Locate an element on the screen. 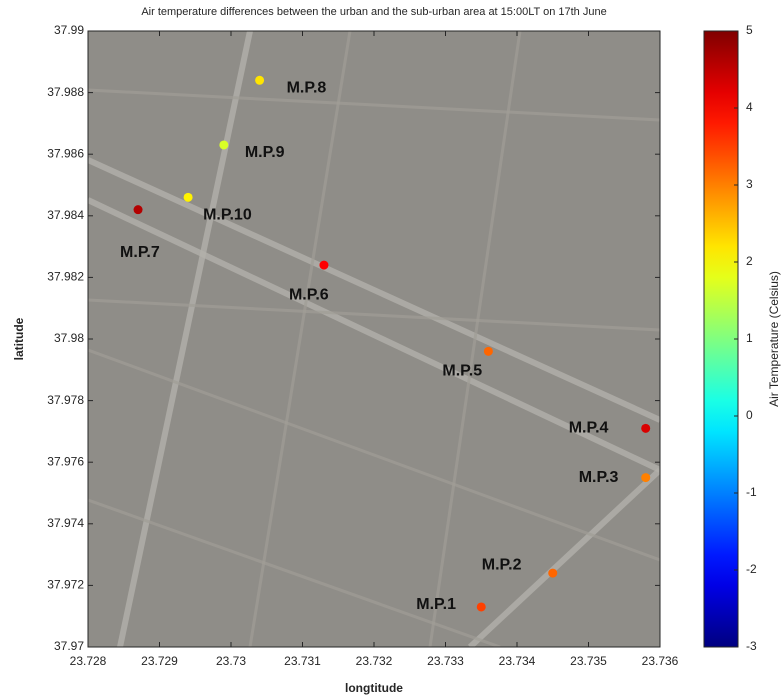  x-tick-label: 23.731 is located at coordinates (302, 661).